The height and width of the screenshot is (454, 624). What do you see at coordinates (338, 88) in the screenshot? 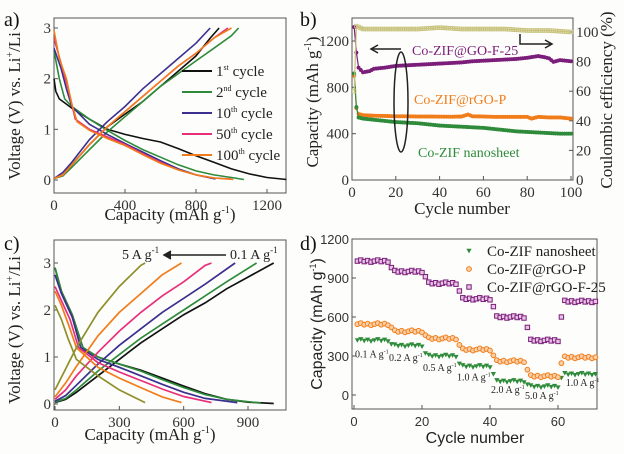
I see `y-tick-label: 800` at bounding box center [338, 88].